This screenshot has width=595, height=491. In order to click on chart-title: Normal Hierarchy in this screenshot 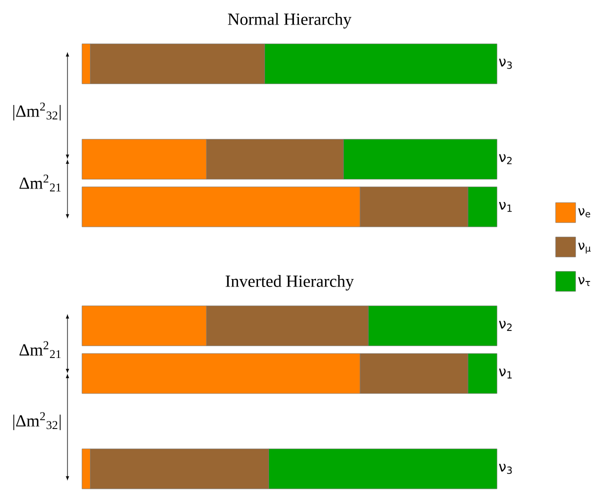, I will do `click(290, 20)`.